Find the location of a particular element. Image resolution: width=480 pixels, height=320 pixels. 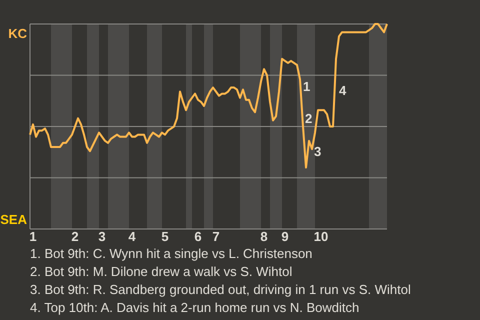

text: KC is located at coordinates (18, 33).